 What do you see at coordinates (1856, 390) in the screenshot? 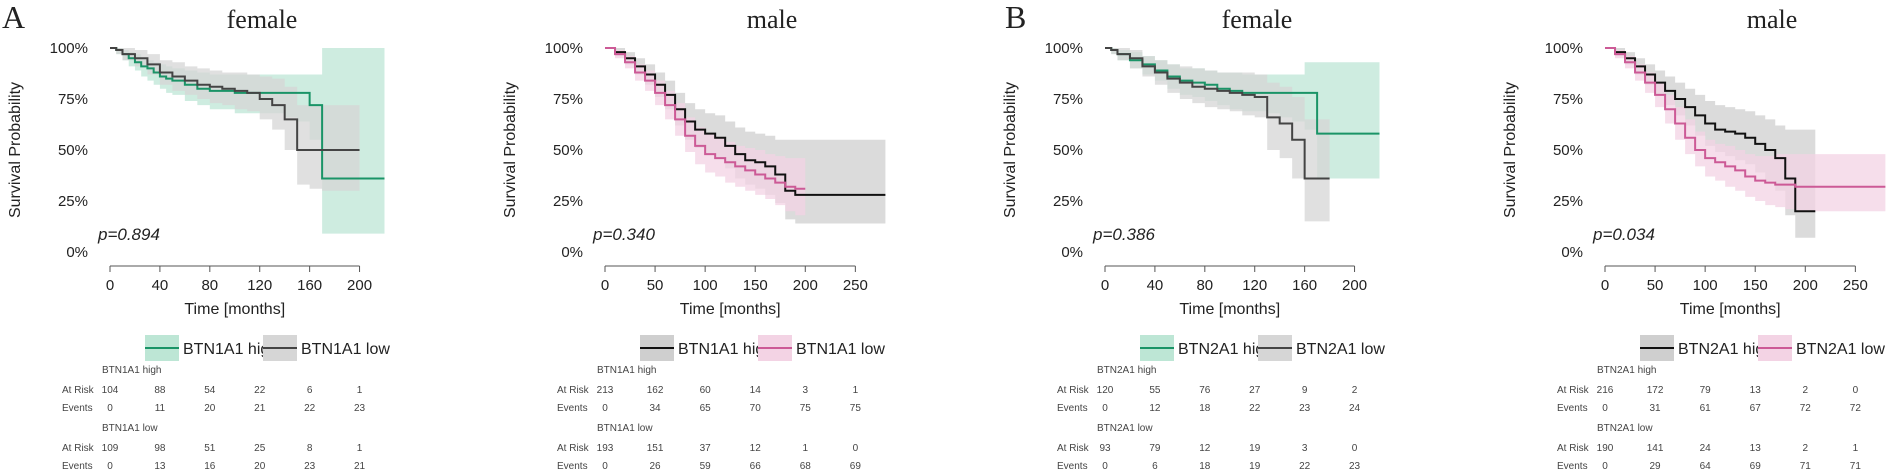
I see `risk-at-risk-cell: 0` at bounding box center [1856, 390].